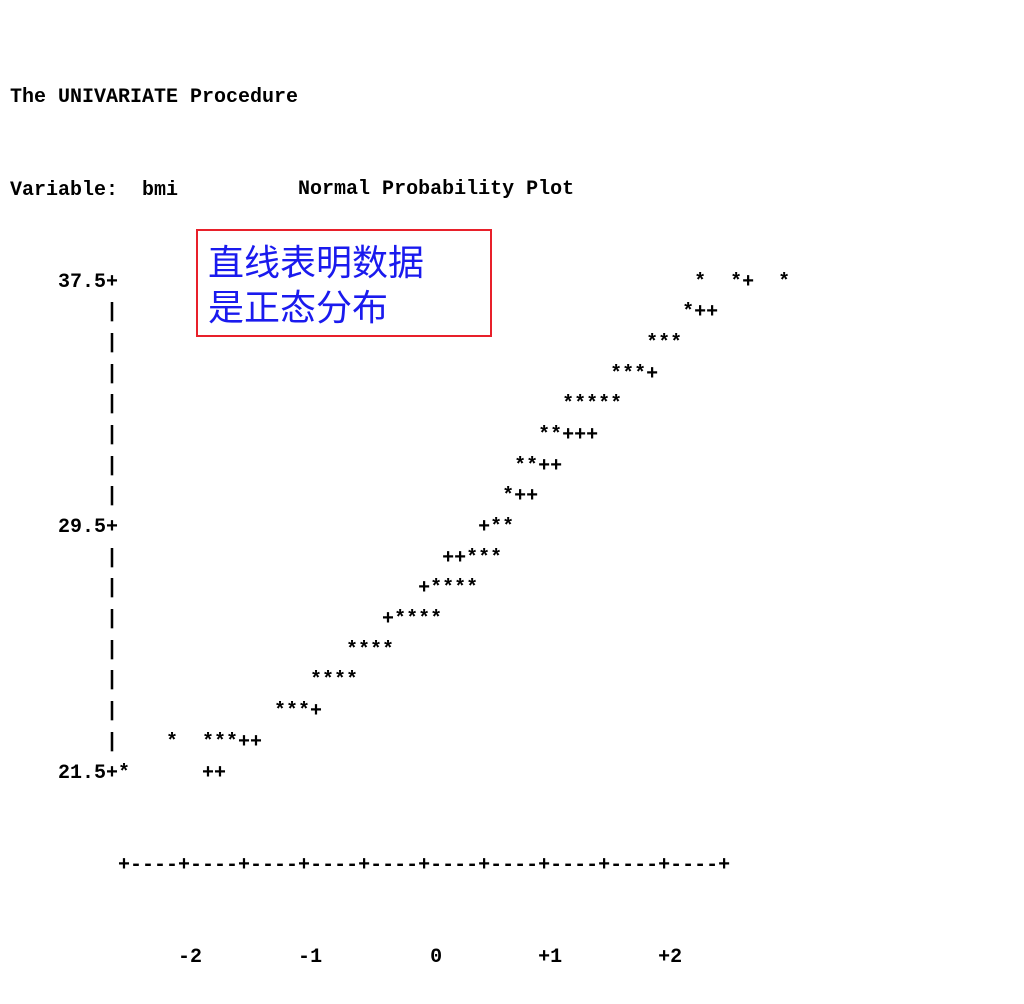  Describe the element at coordinates (316, 405) in the screenshot. I see `plot-row: | *****` at that location.